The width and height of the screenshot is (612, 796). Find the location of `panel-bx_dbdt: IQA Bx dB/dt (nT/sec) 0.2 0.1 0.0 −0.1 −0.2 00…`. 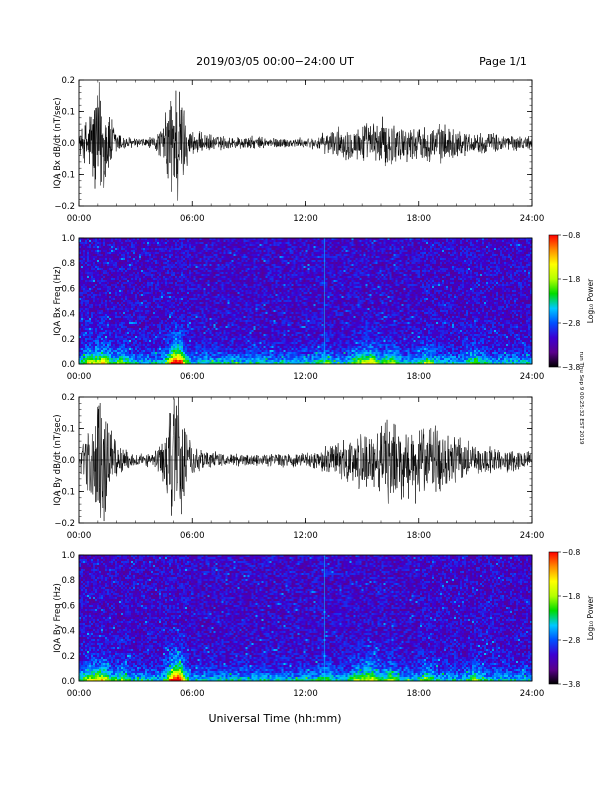

panel-bx_dbdt: IQA Bx dB/dt (nT/sec) 0.2 0.1 0.0 −0.1 −0.2 00… is located at coordinates (298, 150).